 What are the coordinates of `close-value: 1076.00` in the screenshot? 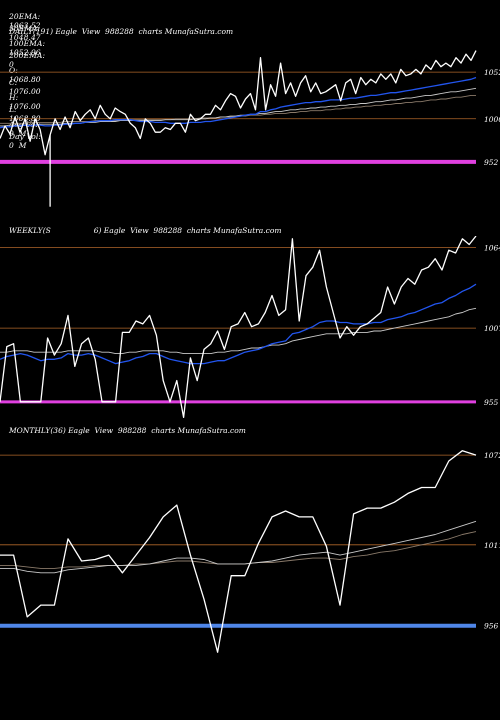 It's located at (24, 91).